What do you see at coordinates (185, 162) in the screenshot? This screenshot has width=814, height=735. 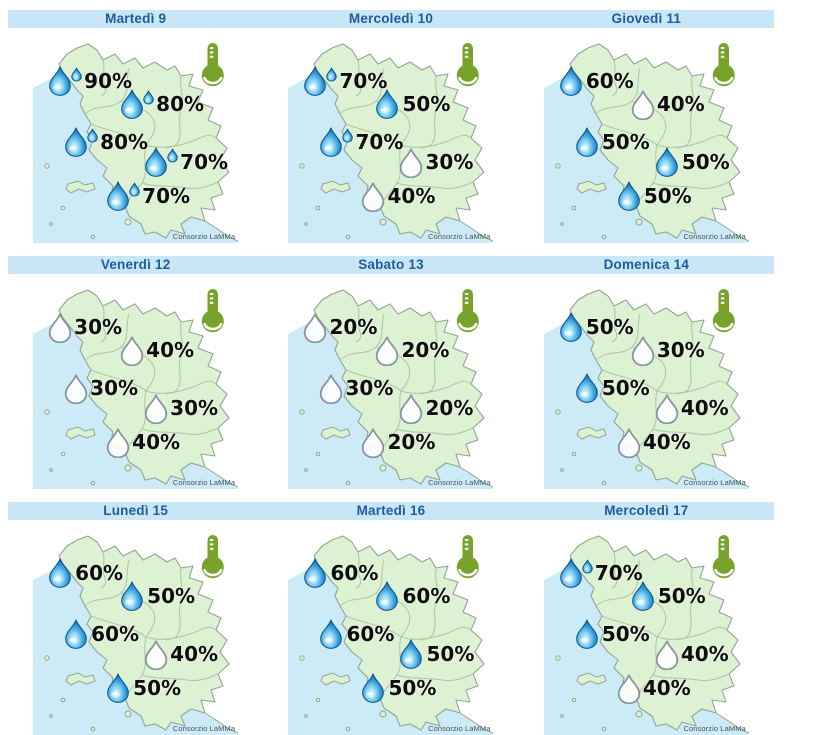 I see `precipitation-marker-southeast: 70%` at bounding box center [185, 162].